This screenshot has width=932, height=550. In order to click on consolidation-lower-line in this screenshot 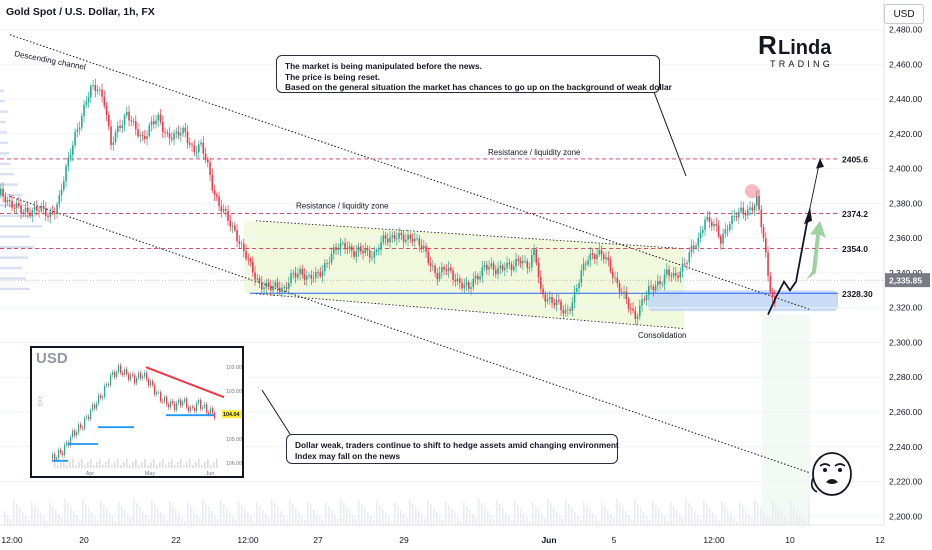, I will do `click(470, 311)`.